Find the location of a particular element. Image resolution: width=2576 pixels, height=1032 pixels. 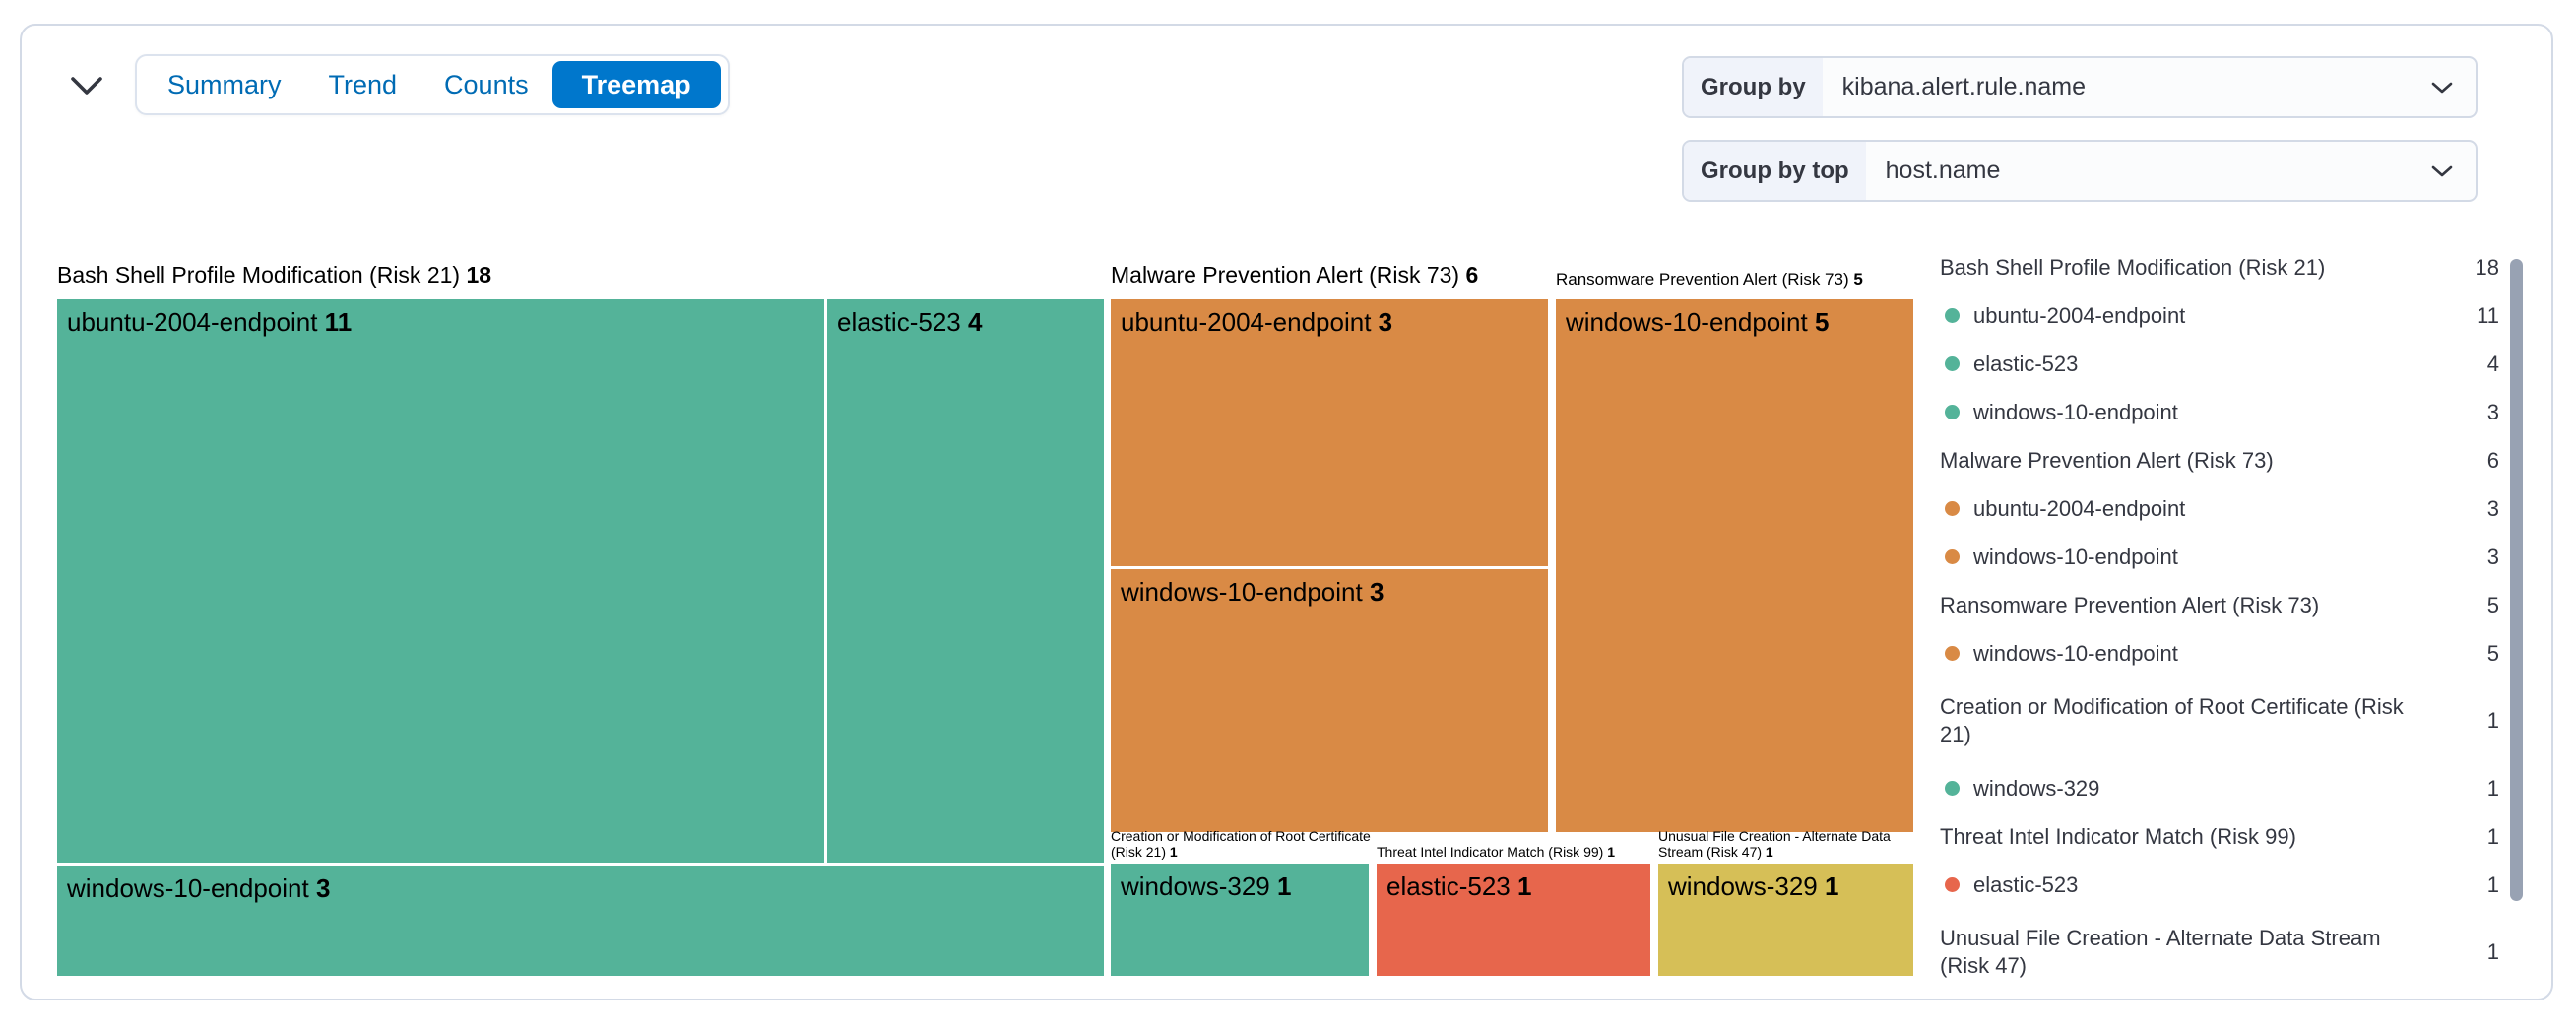

legend-row-group: Threat Intel Indicator Match (Risk 99) 1 is located at coordinates (2219, 836).